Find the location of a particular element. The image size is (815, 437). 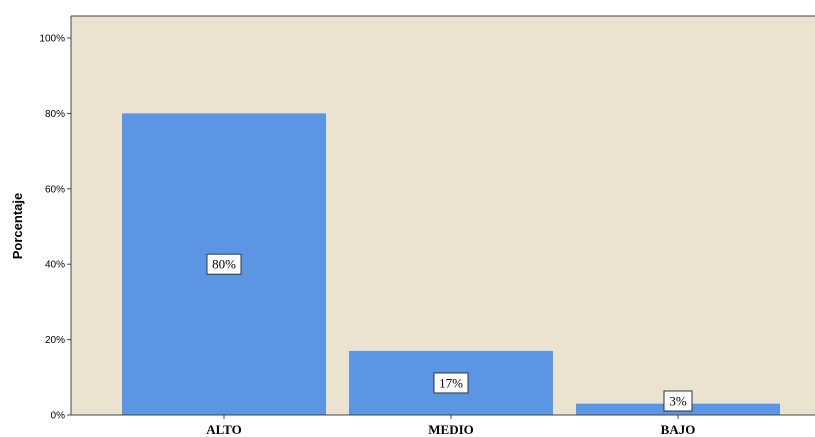

y-tick-label: 100% is located at coordinates (52, 39).